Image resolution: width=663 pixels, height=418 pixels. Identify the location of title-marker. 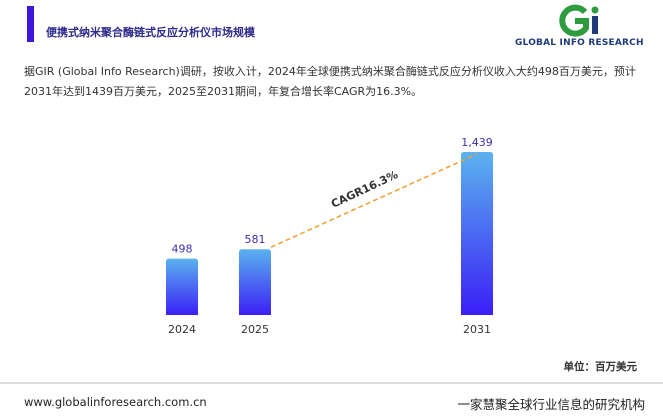
(30, 24).